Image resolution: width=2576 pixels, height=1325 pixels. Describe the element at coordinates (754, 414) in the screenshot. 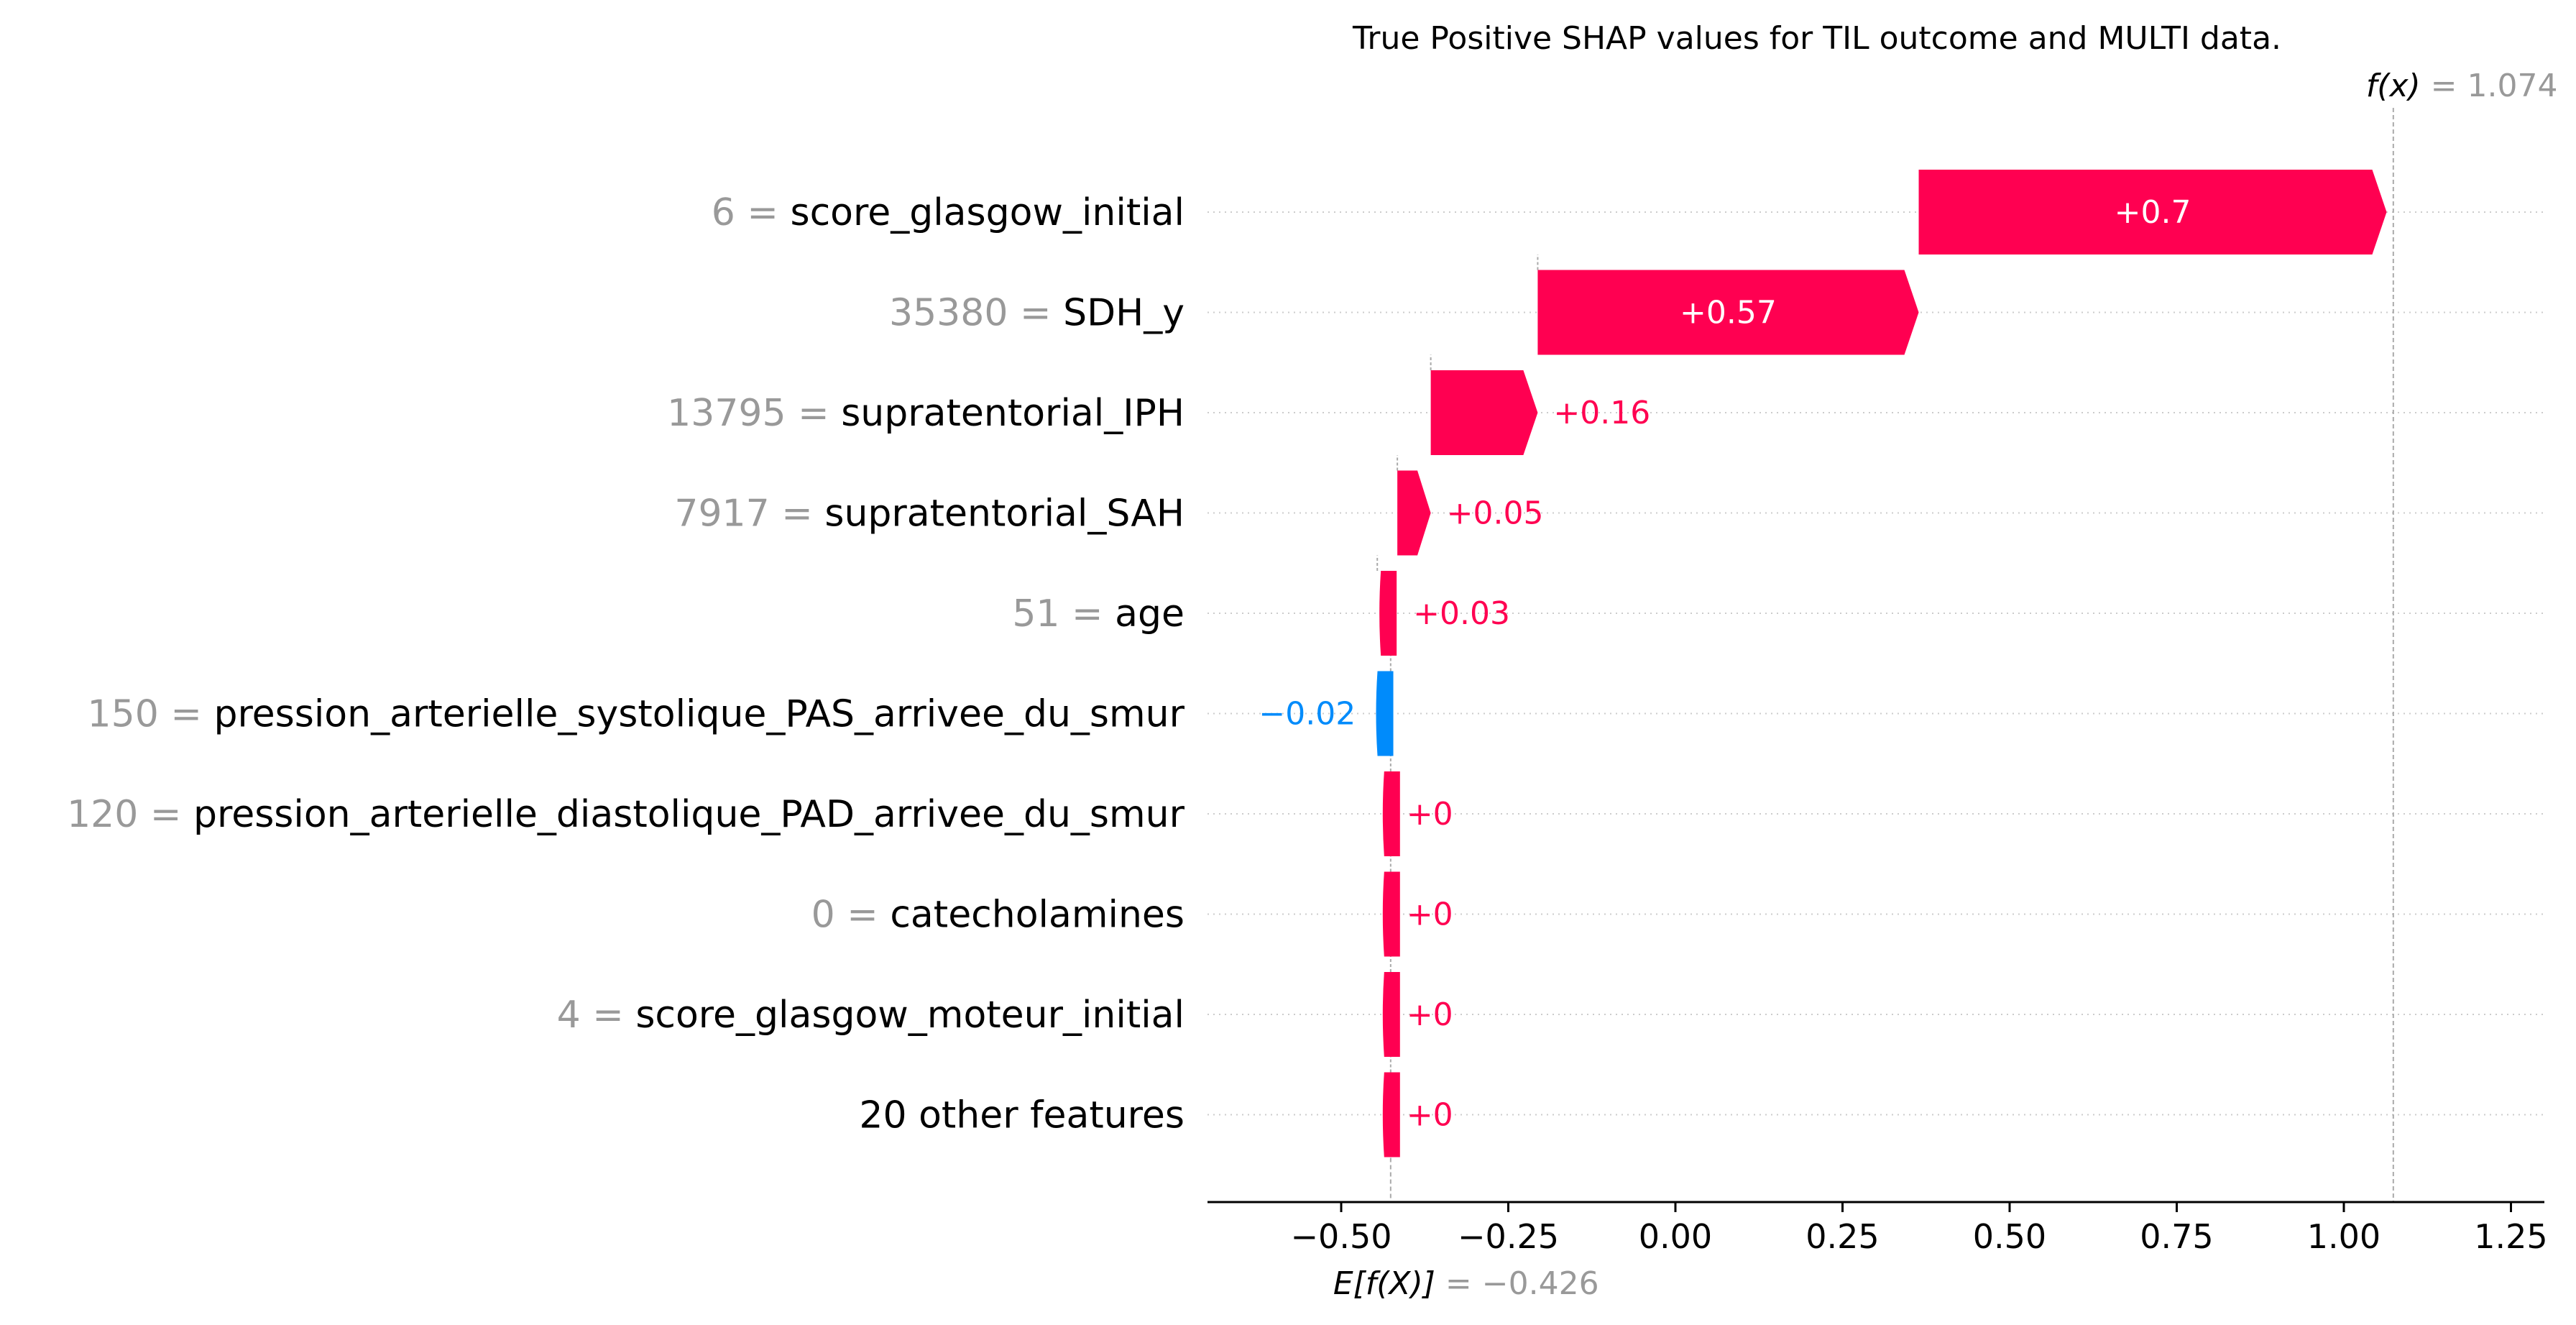

I see `feature-value: 13795 =` at that location.